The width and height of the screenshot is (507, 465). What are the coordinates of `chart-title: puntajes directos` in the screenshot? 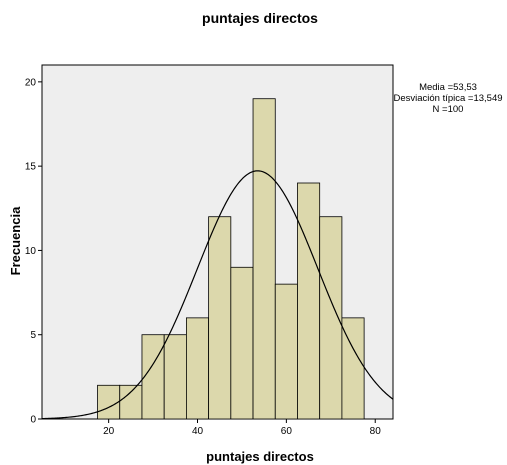 It's located at (260, 18).